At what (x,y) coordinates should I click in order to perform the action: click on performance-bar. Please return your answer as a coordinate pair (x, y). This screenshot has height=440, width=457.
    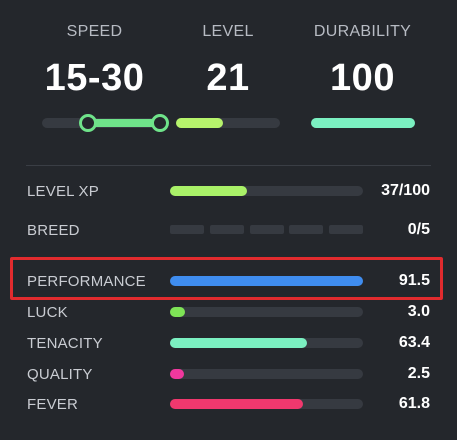
    Looking at the image, I should click on (266, 281).